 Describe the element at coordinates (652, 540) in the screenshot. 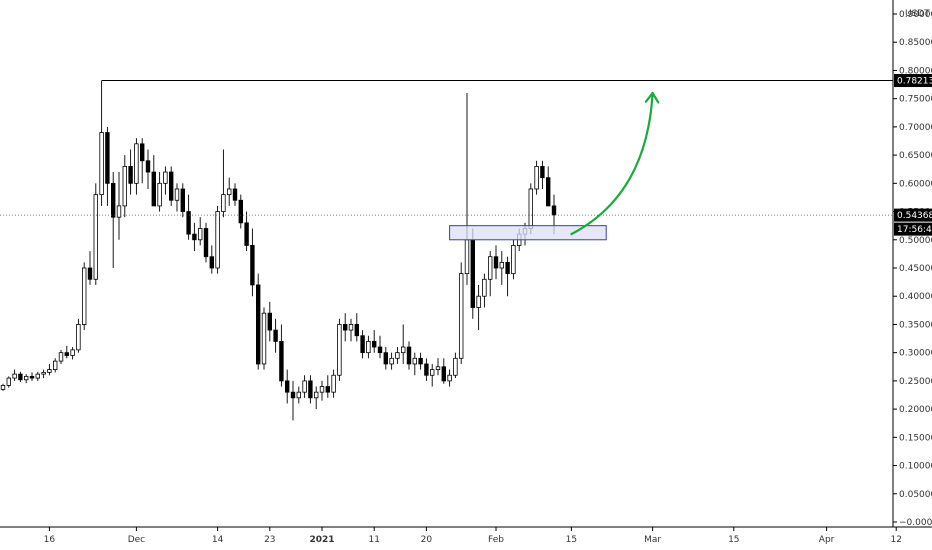

I see `time-axis-label: Mar` at that location.